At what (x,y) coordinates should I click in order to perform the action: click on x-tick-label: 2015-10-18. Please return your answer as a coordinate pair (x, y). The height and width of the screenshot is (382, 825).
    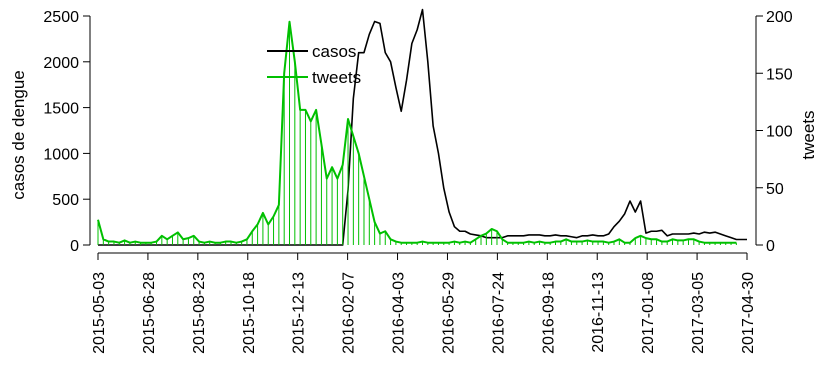
    Looking at the image, I should click on (249, 313).